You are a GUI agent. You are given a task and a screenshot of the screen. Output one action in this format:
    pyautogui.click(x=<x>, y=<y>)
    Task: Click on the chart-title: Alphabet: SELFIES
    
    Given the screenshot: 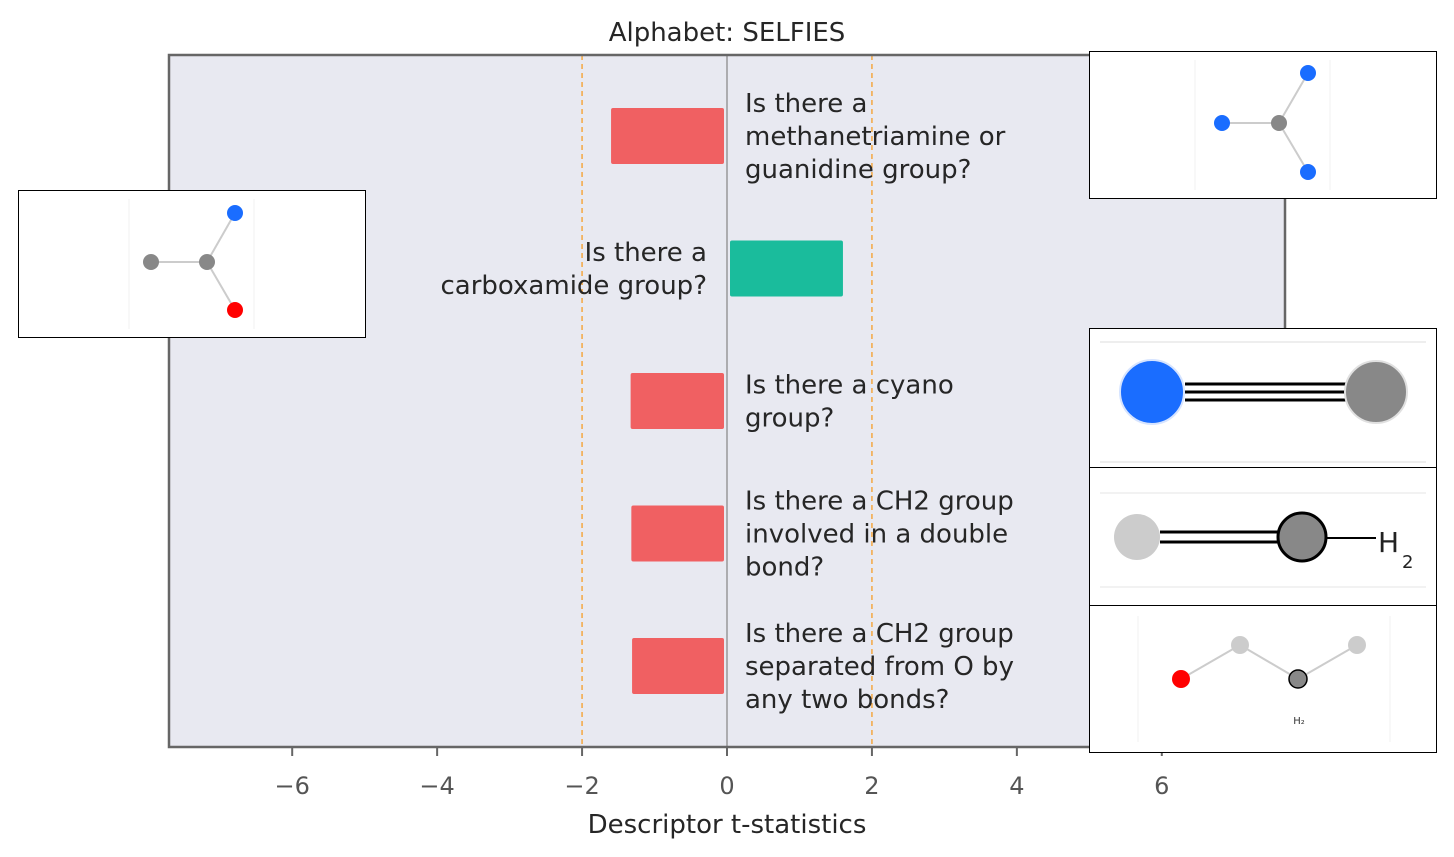 What is the action you would take?
    pyautogui.click(x=727, y=33)
    